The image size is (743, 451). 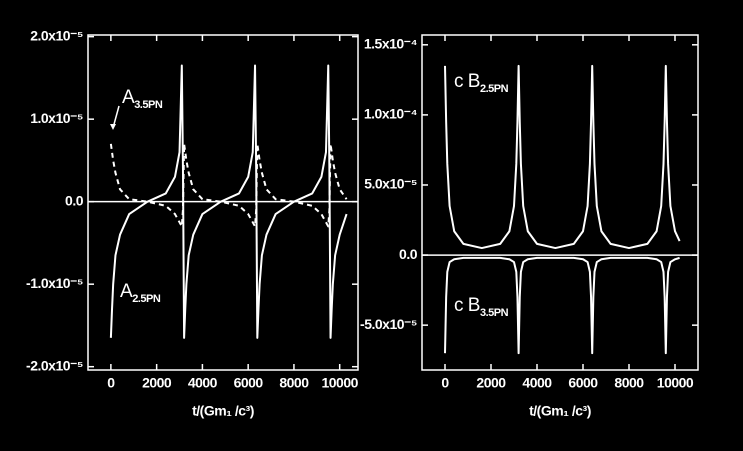 I want to click on y-tick-label: -5.0x10⁻⁵, so click(x=388, y=324).